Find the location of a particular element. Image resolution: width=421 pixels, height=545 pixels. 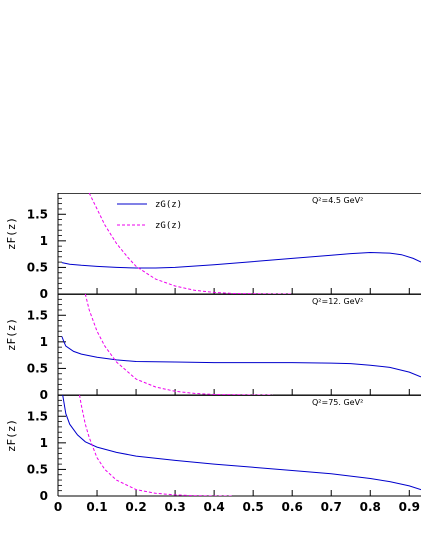

x-tick-label: 0.9 is located at coordinates (409, 507).